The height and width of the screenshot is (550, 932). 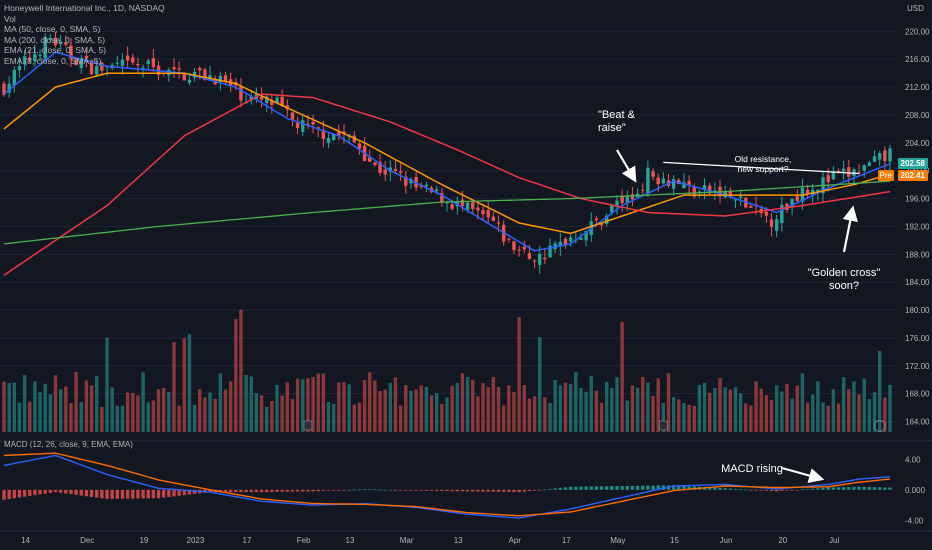 I want to click on time-tick-label: May, so click(x=617, y=540).